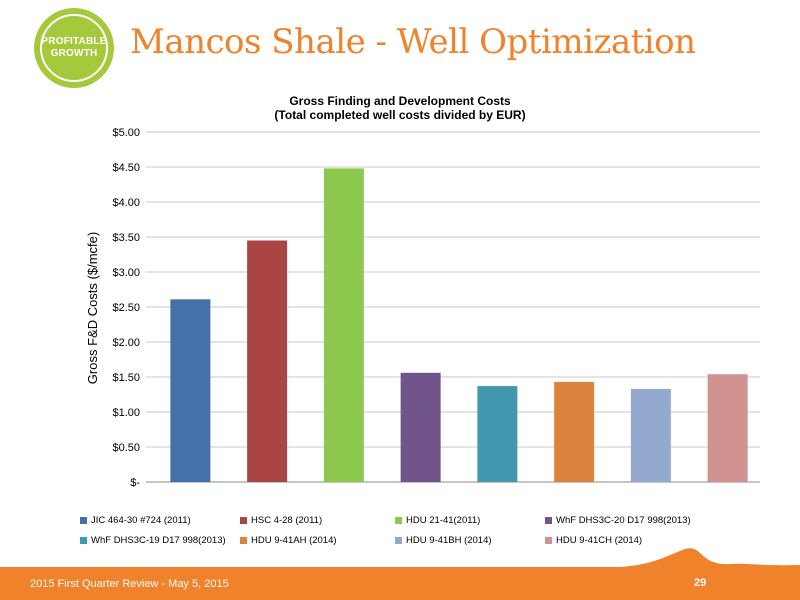 This screenshot has width=800, height=600. I want to click on legend-item: HDU 21-41(2011), so click(470, 520).